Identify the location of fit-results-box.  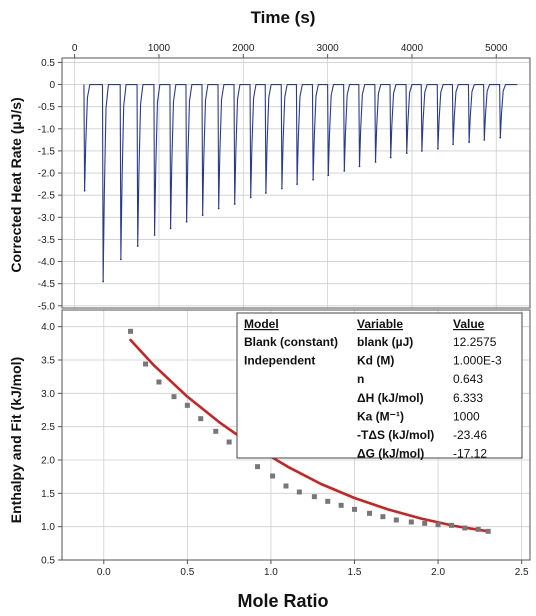
(379, 385).